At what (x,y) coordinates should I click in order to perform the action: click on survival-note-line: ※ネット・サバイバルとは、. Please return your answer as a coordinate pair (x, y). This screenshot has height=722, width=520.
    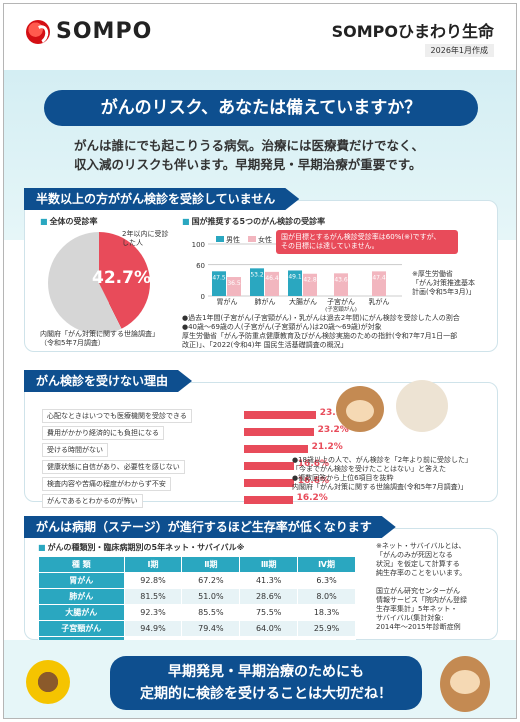
    Looking at the image, I should click on (421, 546).